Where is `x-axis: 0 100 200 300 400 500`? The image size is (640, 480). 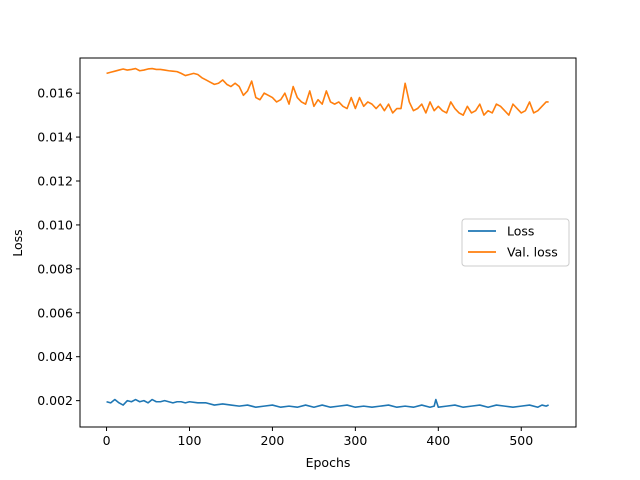
x-axis: 0 100 200 300 400 500 is located at coordinates (318, 437).